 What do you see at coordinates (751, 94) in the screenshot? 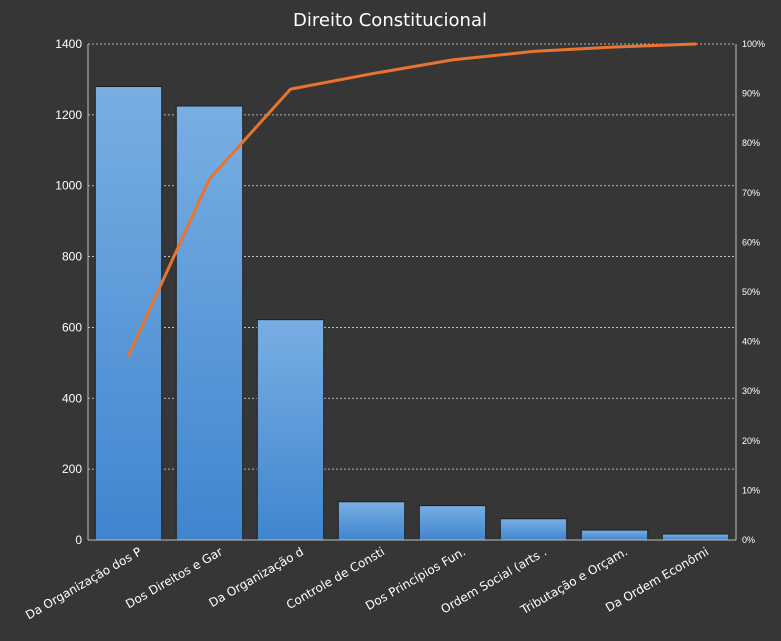
I see `secondary-y-tick-label: 90%` at bounding box center [751, 94].